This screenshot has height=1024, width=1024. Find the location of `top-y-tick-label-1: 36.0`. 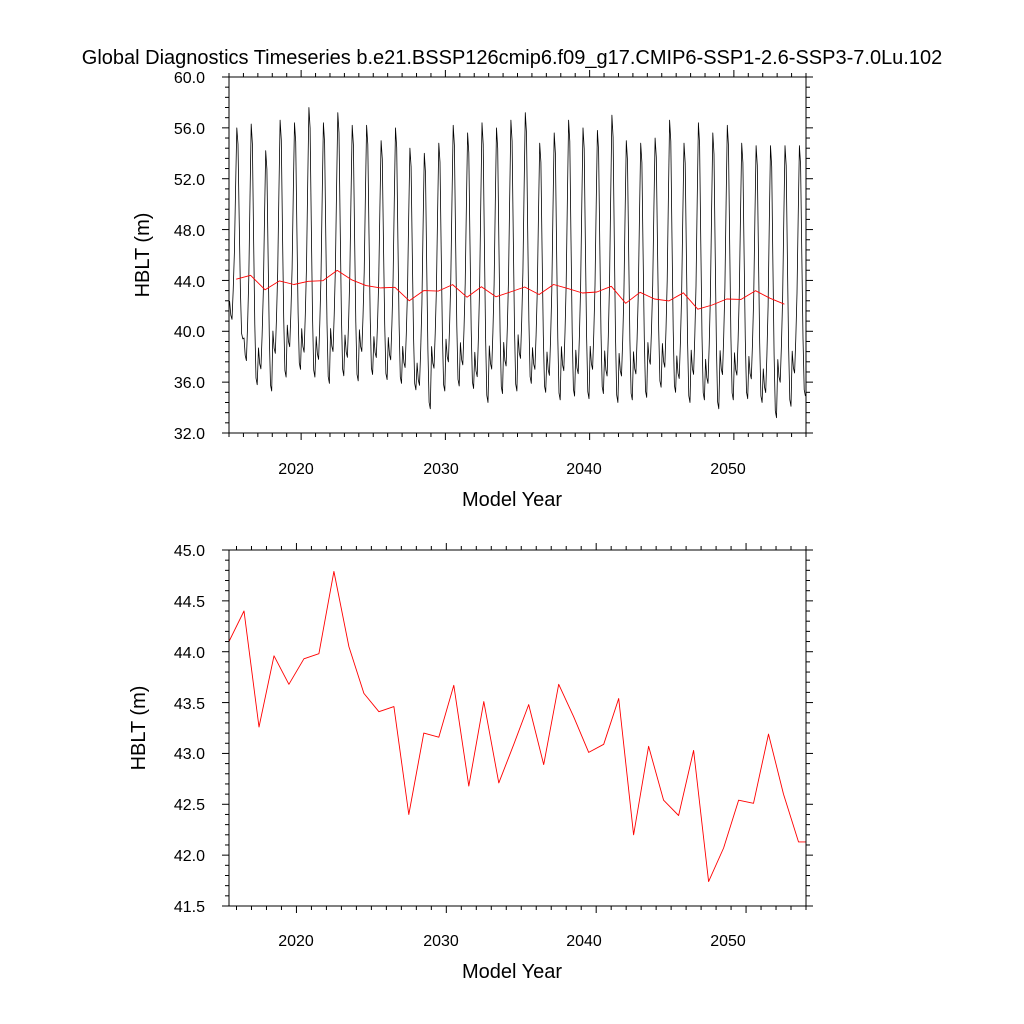

top-y-tick-label-1: 36.0 is located at coordinates (189, 383).